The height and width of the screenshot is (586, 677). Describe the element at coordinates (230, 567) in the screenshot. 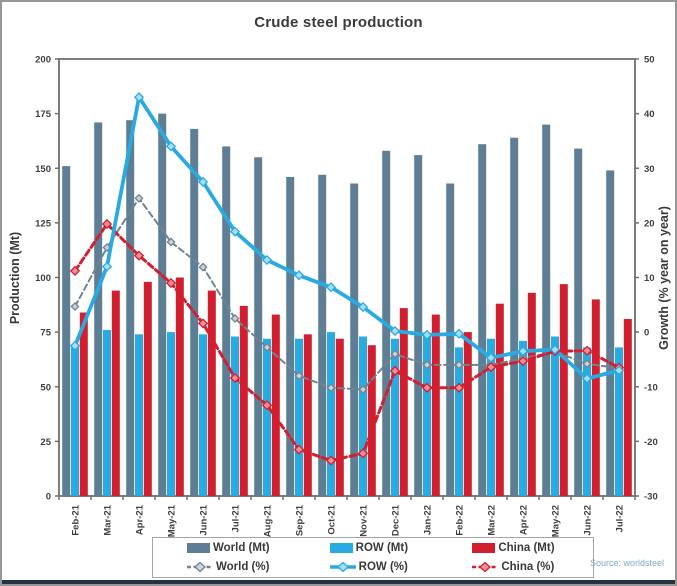

I see `legend-item-world-pct: World (%)` at that location.